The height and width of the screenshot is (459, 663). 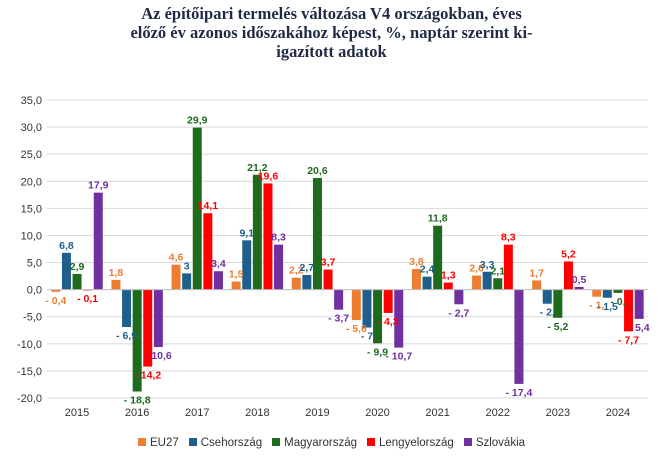 What do you see at coordinates (388, 322) in the screenshot?
I see `data-label: - 4,3` at bounding box center [388, 322].